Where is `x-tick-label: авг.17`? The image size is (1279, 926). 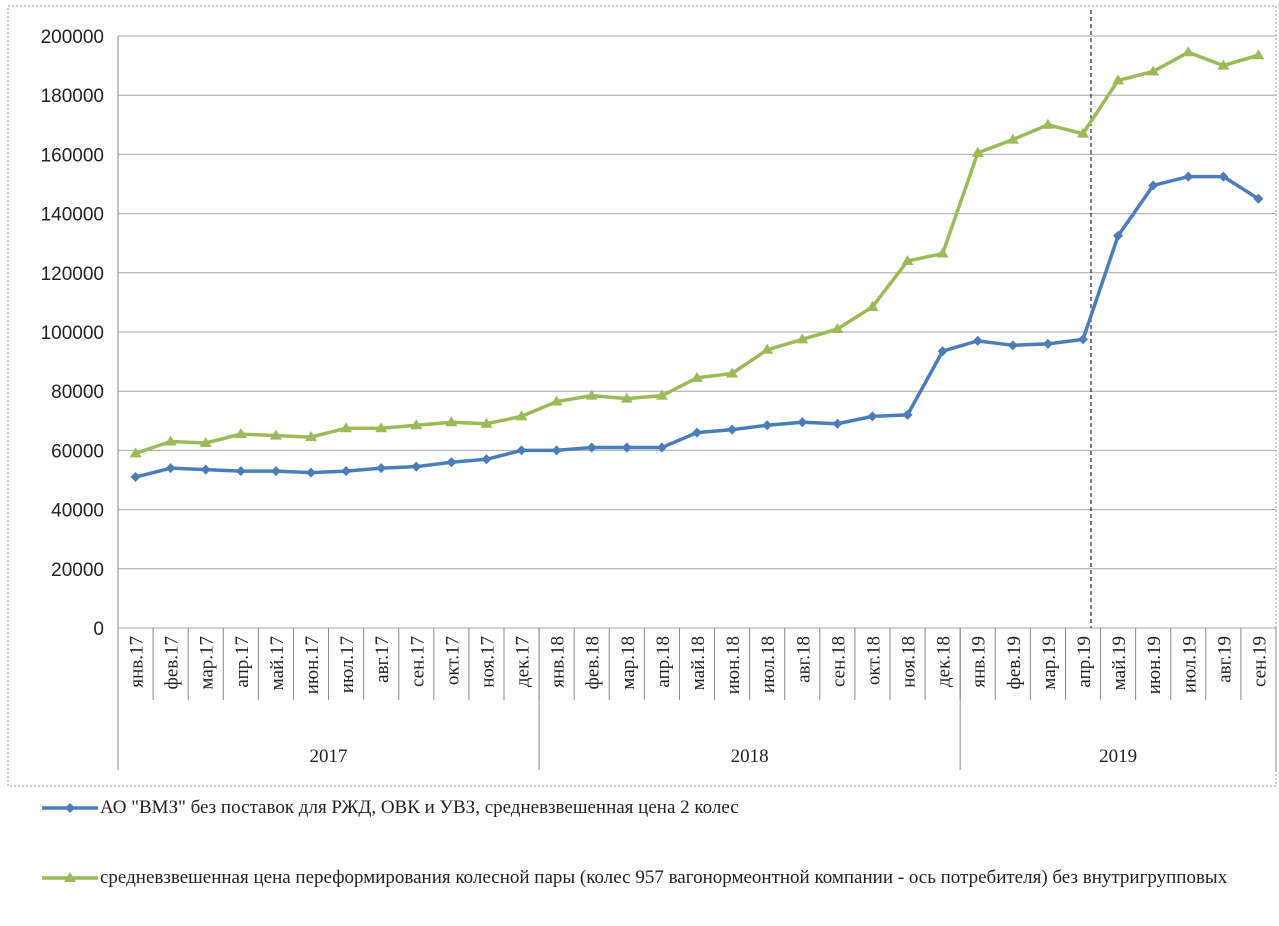
x-tick-label: авг.17 is located at coordinates (382, 659).